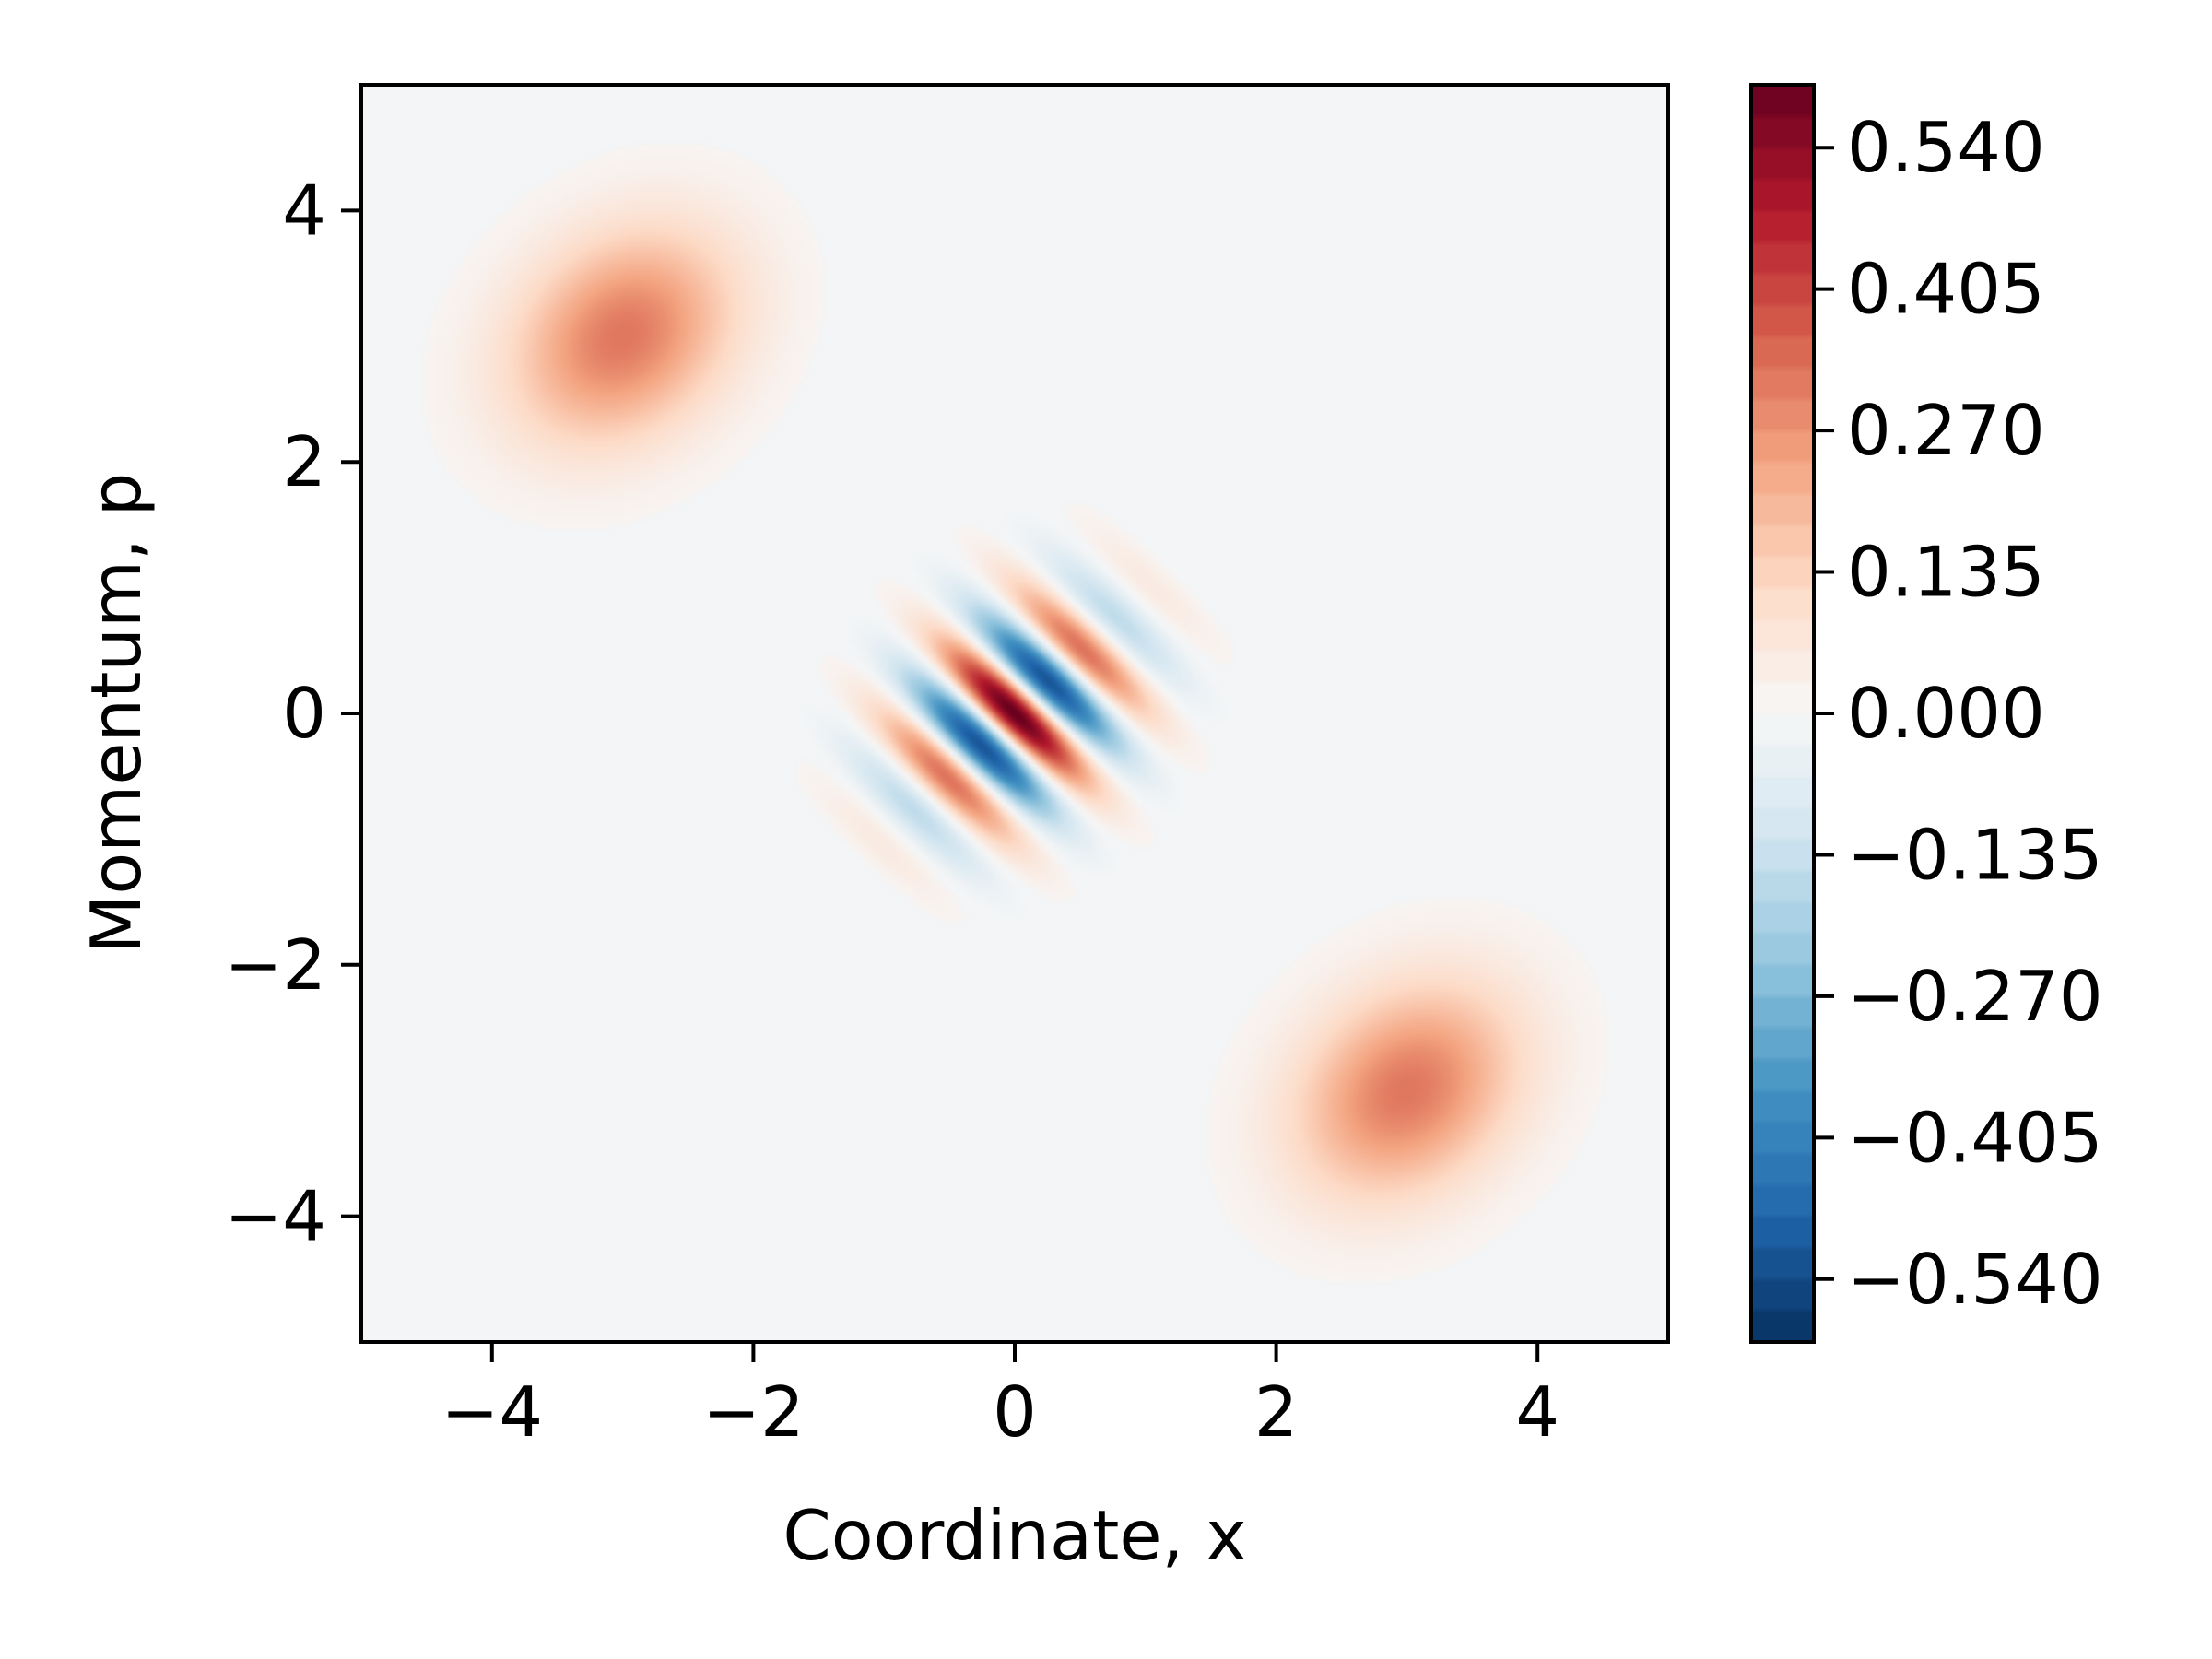 This screenshot has width=2212, height=1659. What do you see at coordinates (1276, 1412) in the screenshot?
I see `x-tick-label: 2` at bounding box center [1276, 1412].